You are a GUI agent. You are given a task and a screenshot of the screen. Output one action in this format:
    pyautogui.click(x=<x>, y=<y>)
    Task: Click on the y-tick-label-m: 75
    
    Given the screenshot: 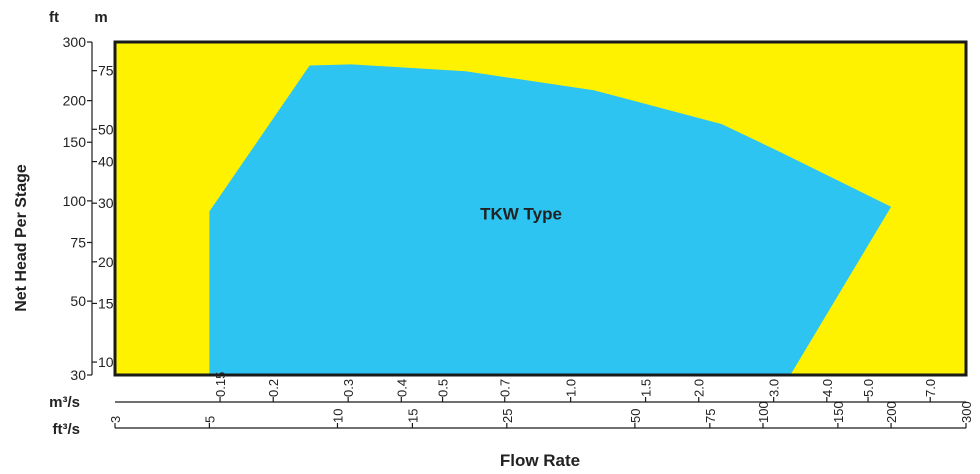 What is the action you would take?
    pyautogui.click(x=106, y=71)
    